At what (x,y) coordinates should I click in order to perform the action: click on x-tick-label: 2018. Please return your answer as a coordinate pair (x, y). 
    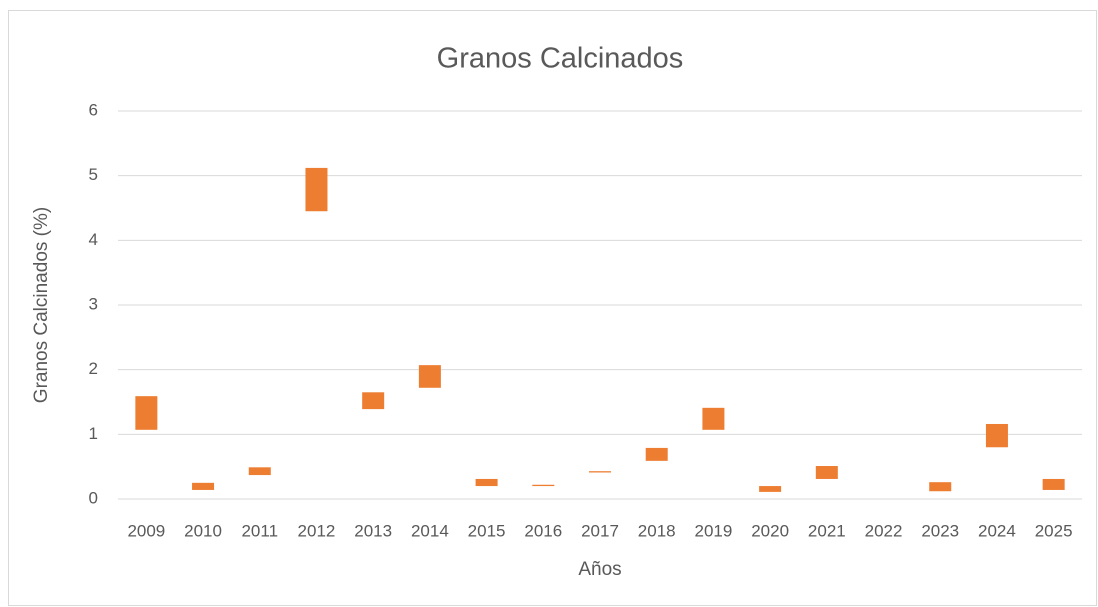
    Looking at the image, I should click on (657, 530).